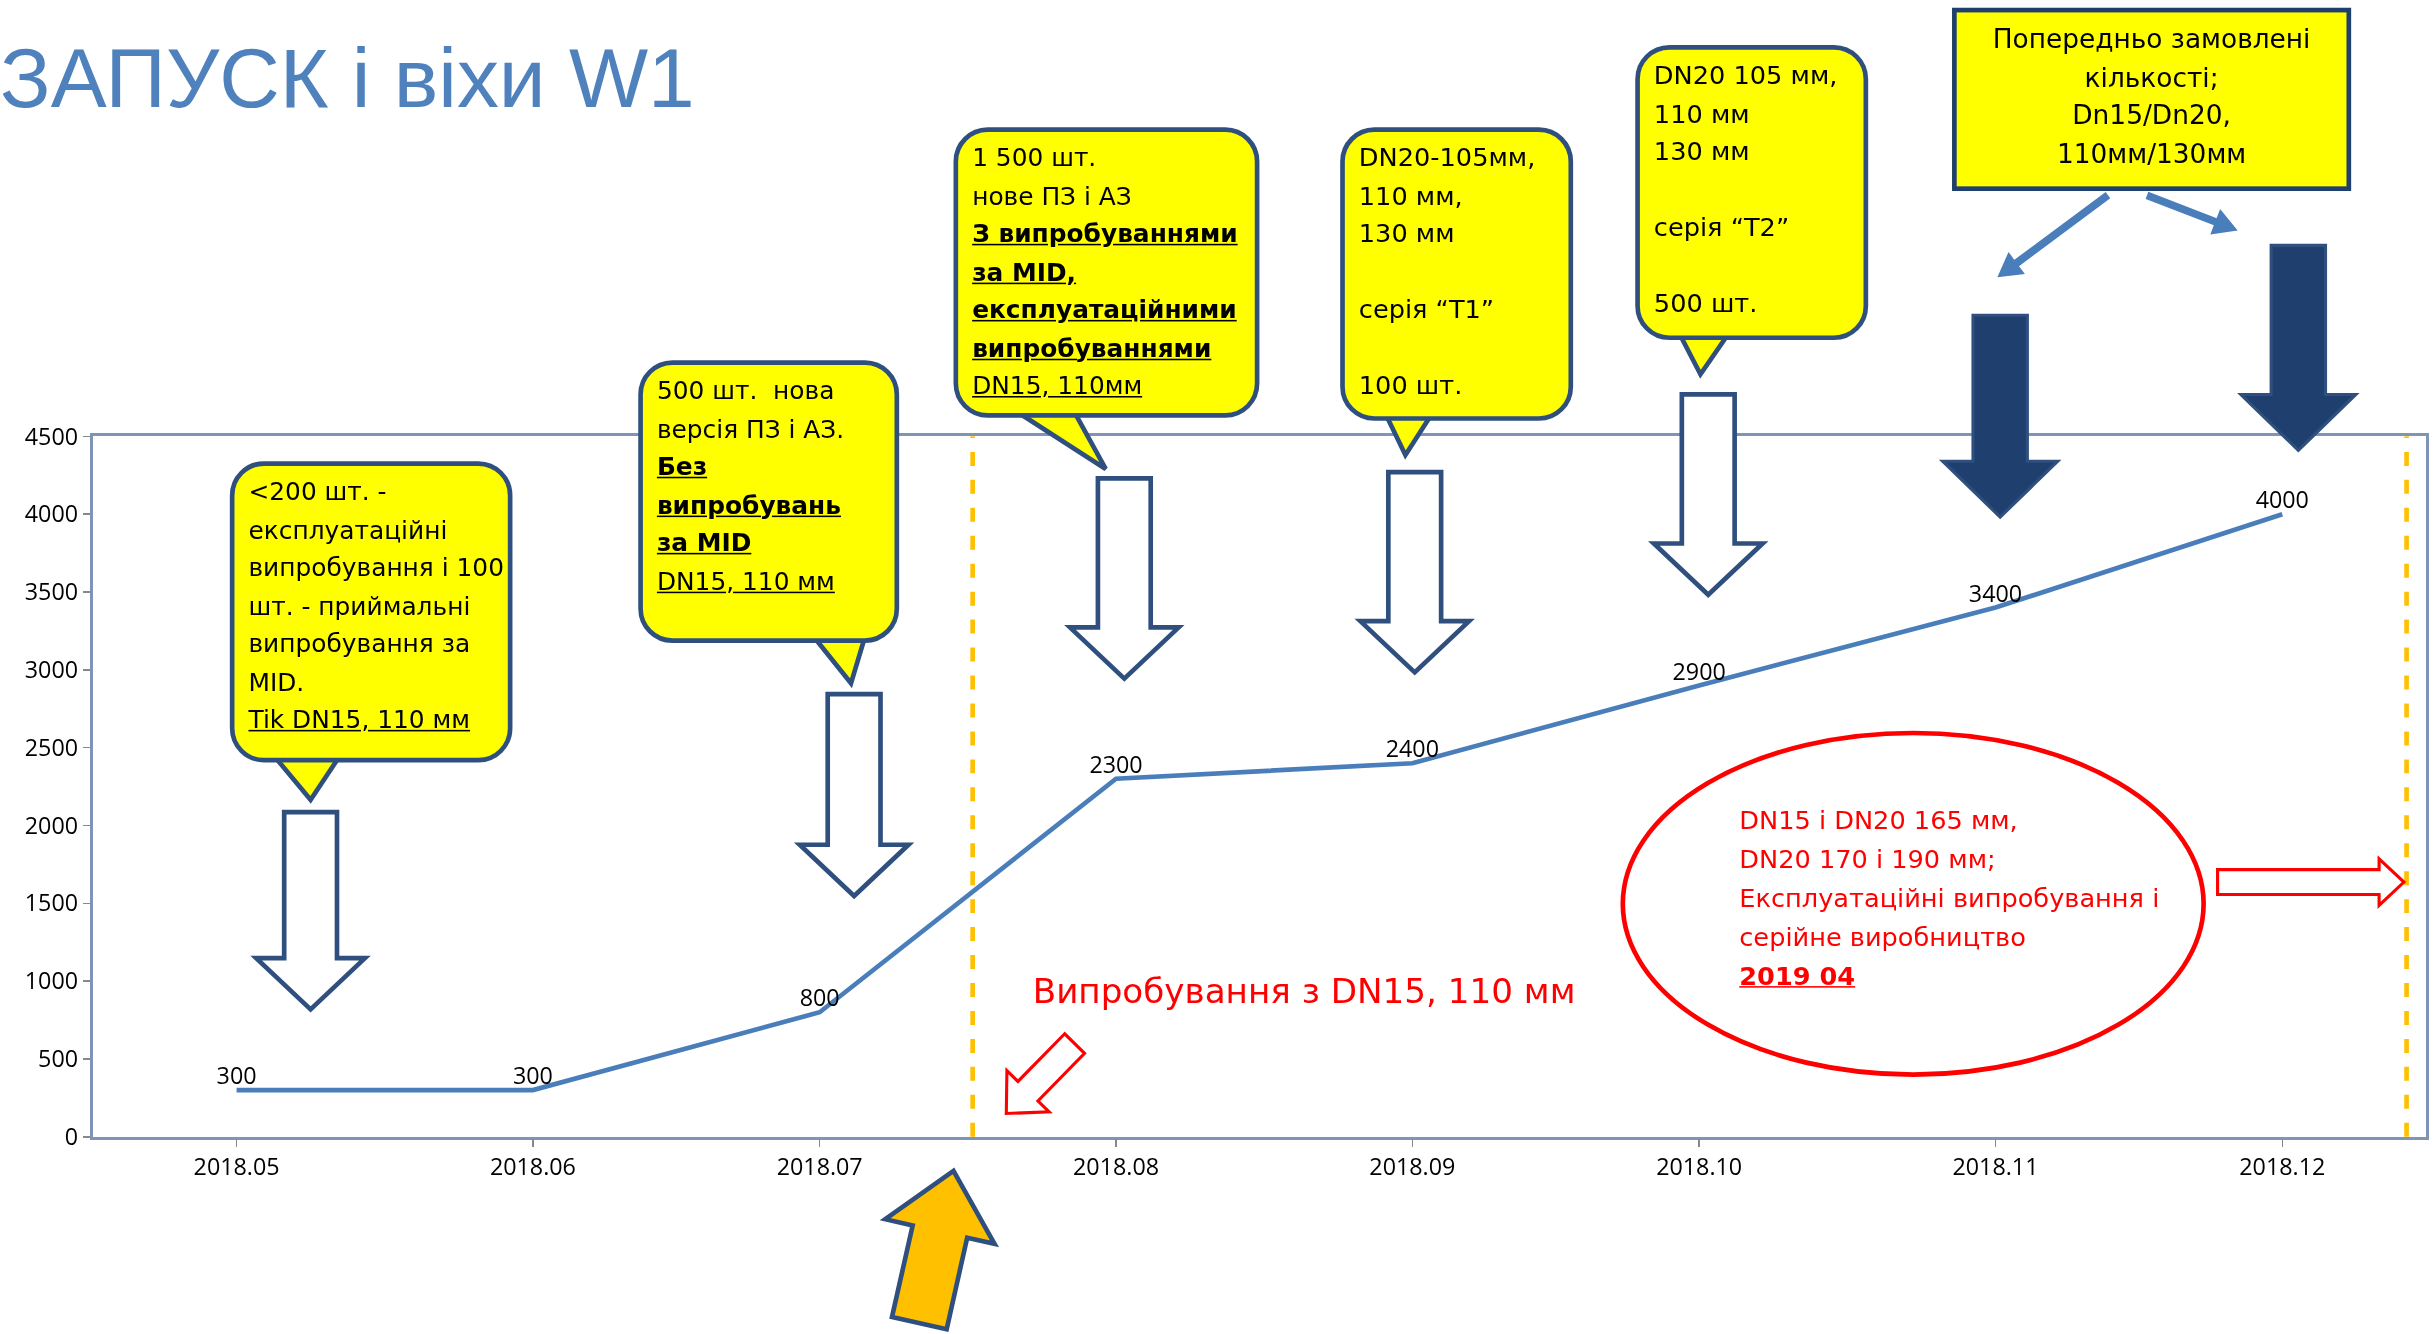 The width and height of the screenshot is (2435, 1334). I want to click on y-tick-label: 3500, so click(51, 591).